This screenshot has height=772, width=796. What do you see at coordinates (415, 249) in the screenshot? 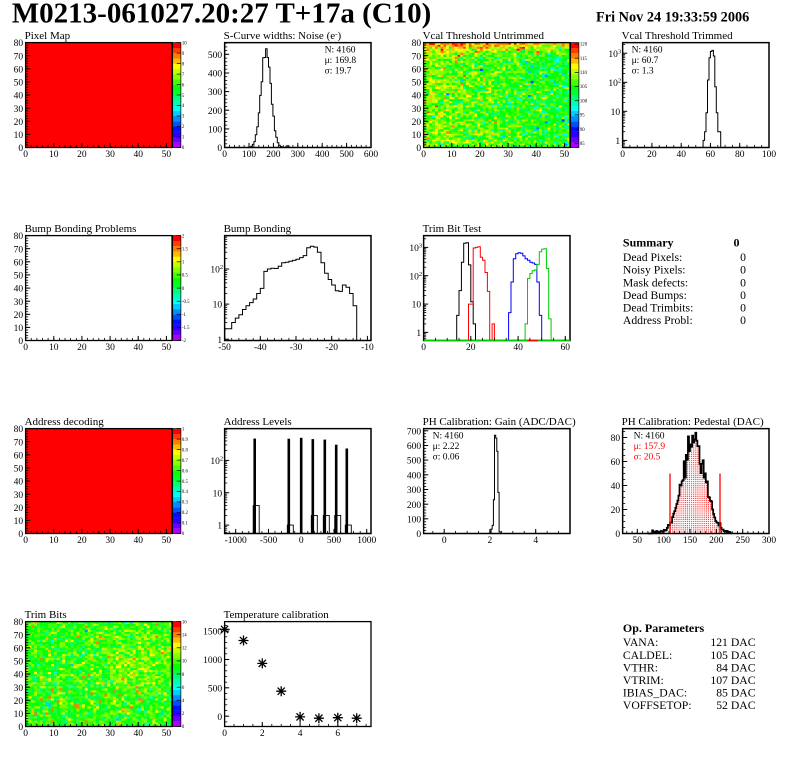
I see `svg-text: 103` at bounding box center [415, 249].